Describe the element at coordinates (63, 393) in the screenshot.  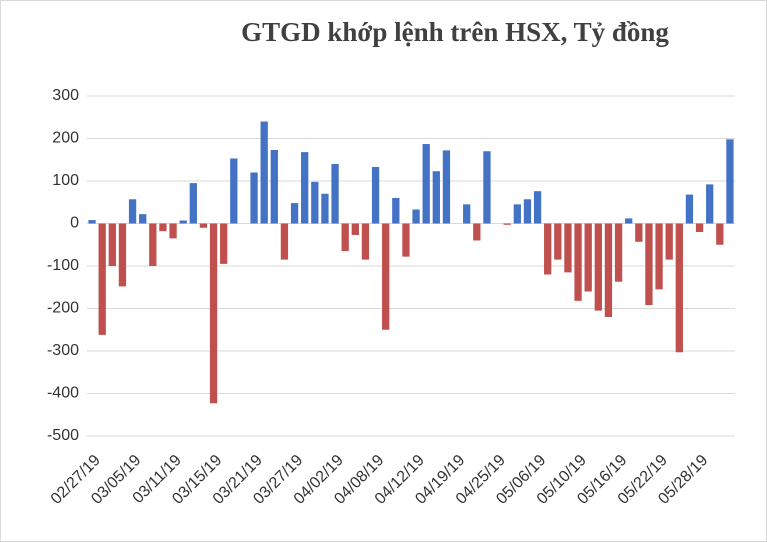
I see `y-tick-label: -400` at that location.